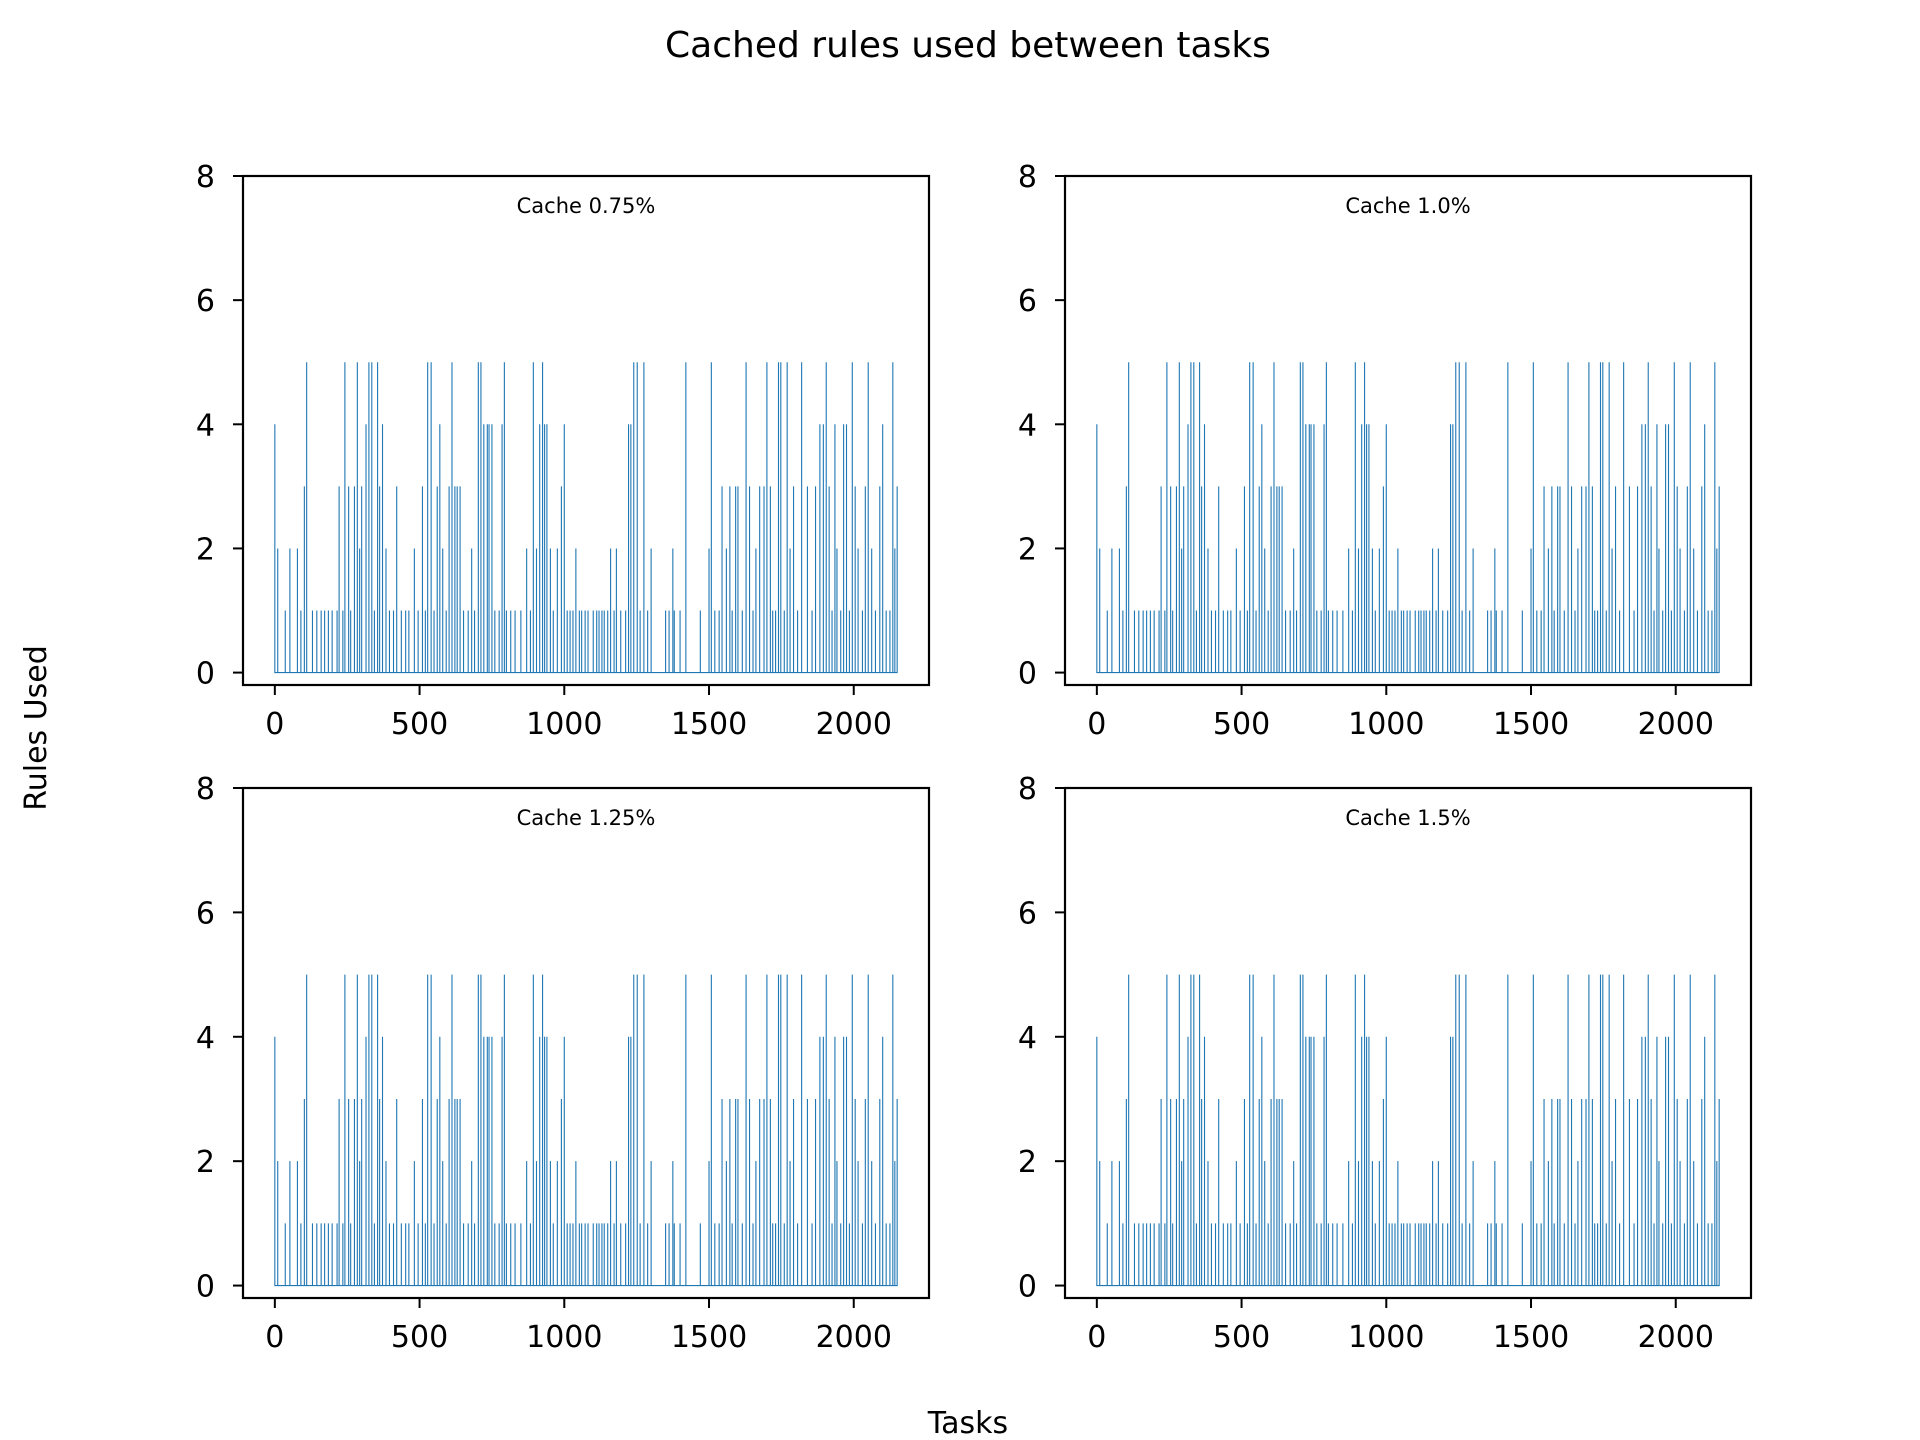  Describe the element at coordinates (968, 45) in the screenshot. I see `figure-title: Cached rules used between tasks` at that location.